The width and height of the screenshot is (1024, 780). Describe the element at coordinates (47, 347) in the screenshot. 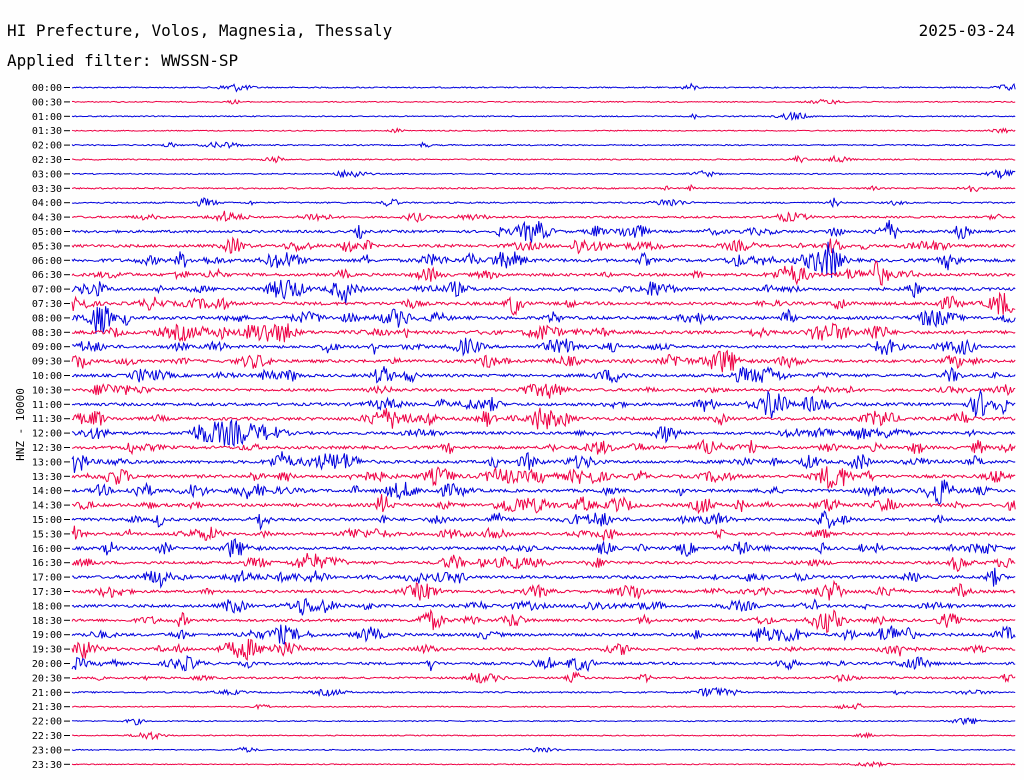

I see `time-tick-label: 09:00` at that location.